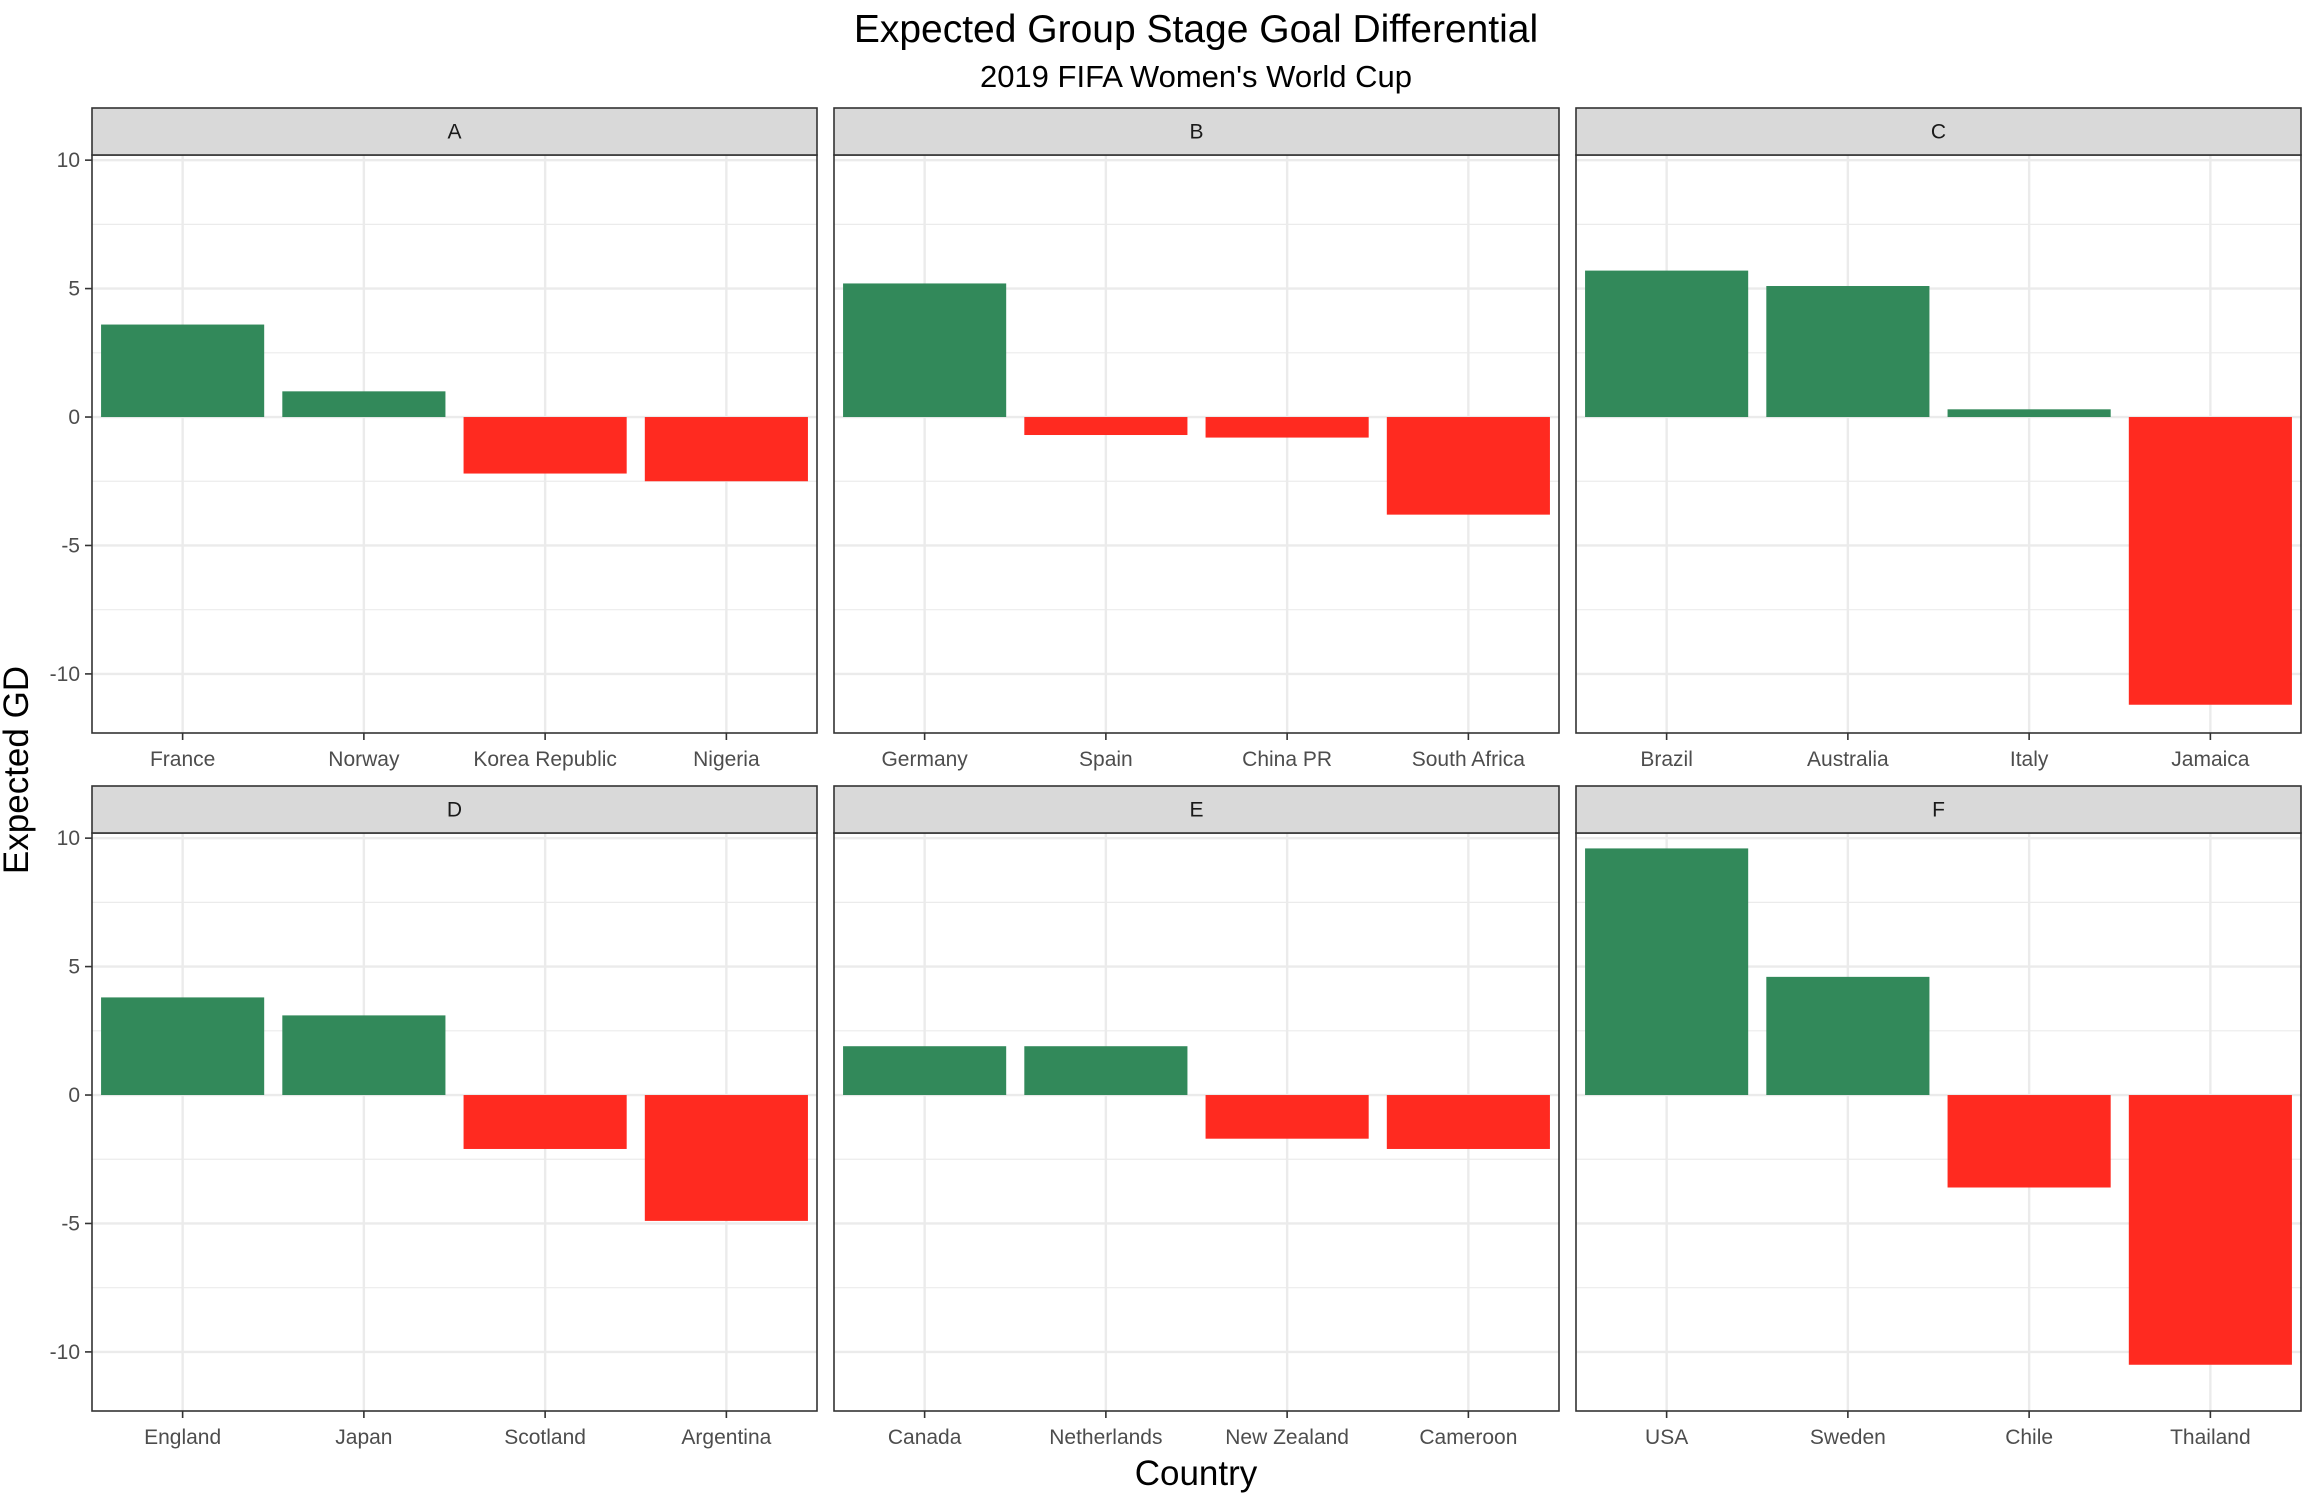 This screenshot has height=1500, width=2306. What do you see at coordinates (1666, 759) in the screenshot?
I see `x-tick-label: Brazil` at bounding box center [1666, 759].